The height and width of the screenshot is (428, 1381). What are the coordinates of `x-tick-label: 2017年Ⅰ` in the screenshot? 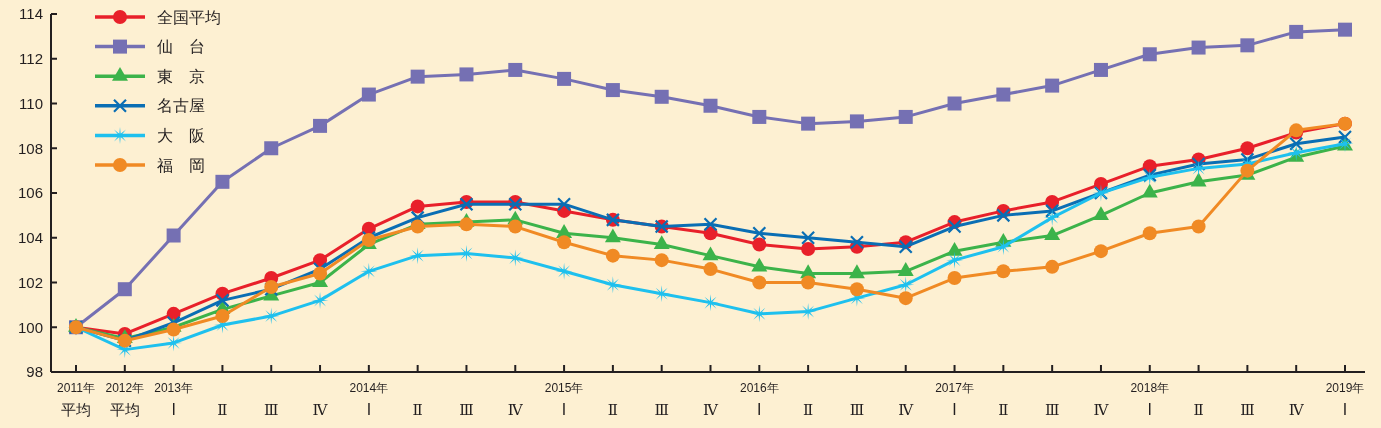 It's located at (954, 399).